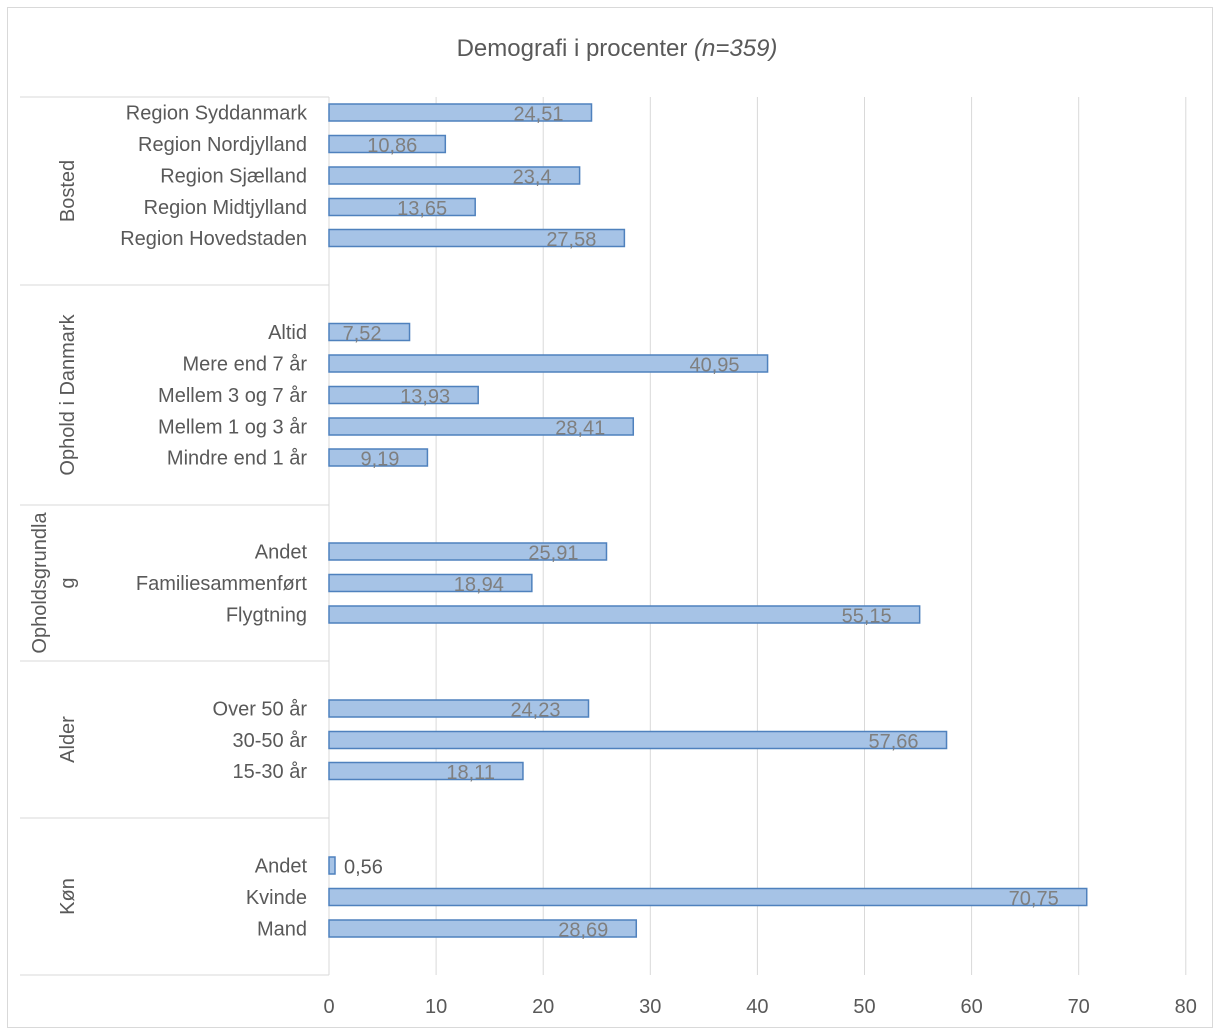 Image resolution: width=1221 pixels, height=1030 pixels. Describe the element at coordinates (971, 1007) in the screenshot. I see `x-tick-label: 60` at that location.